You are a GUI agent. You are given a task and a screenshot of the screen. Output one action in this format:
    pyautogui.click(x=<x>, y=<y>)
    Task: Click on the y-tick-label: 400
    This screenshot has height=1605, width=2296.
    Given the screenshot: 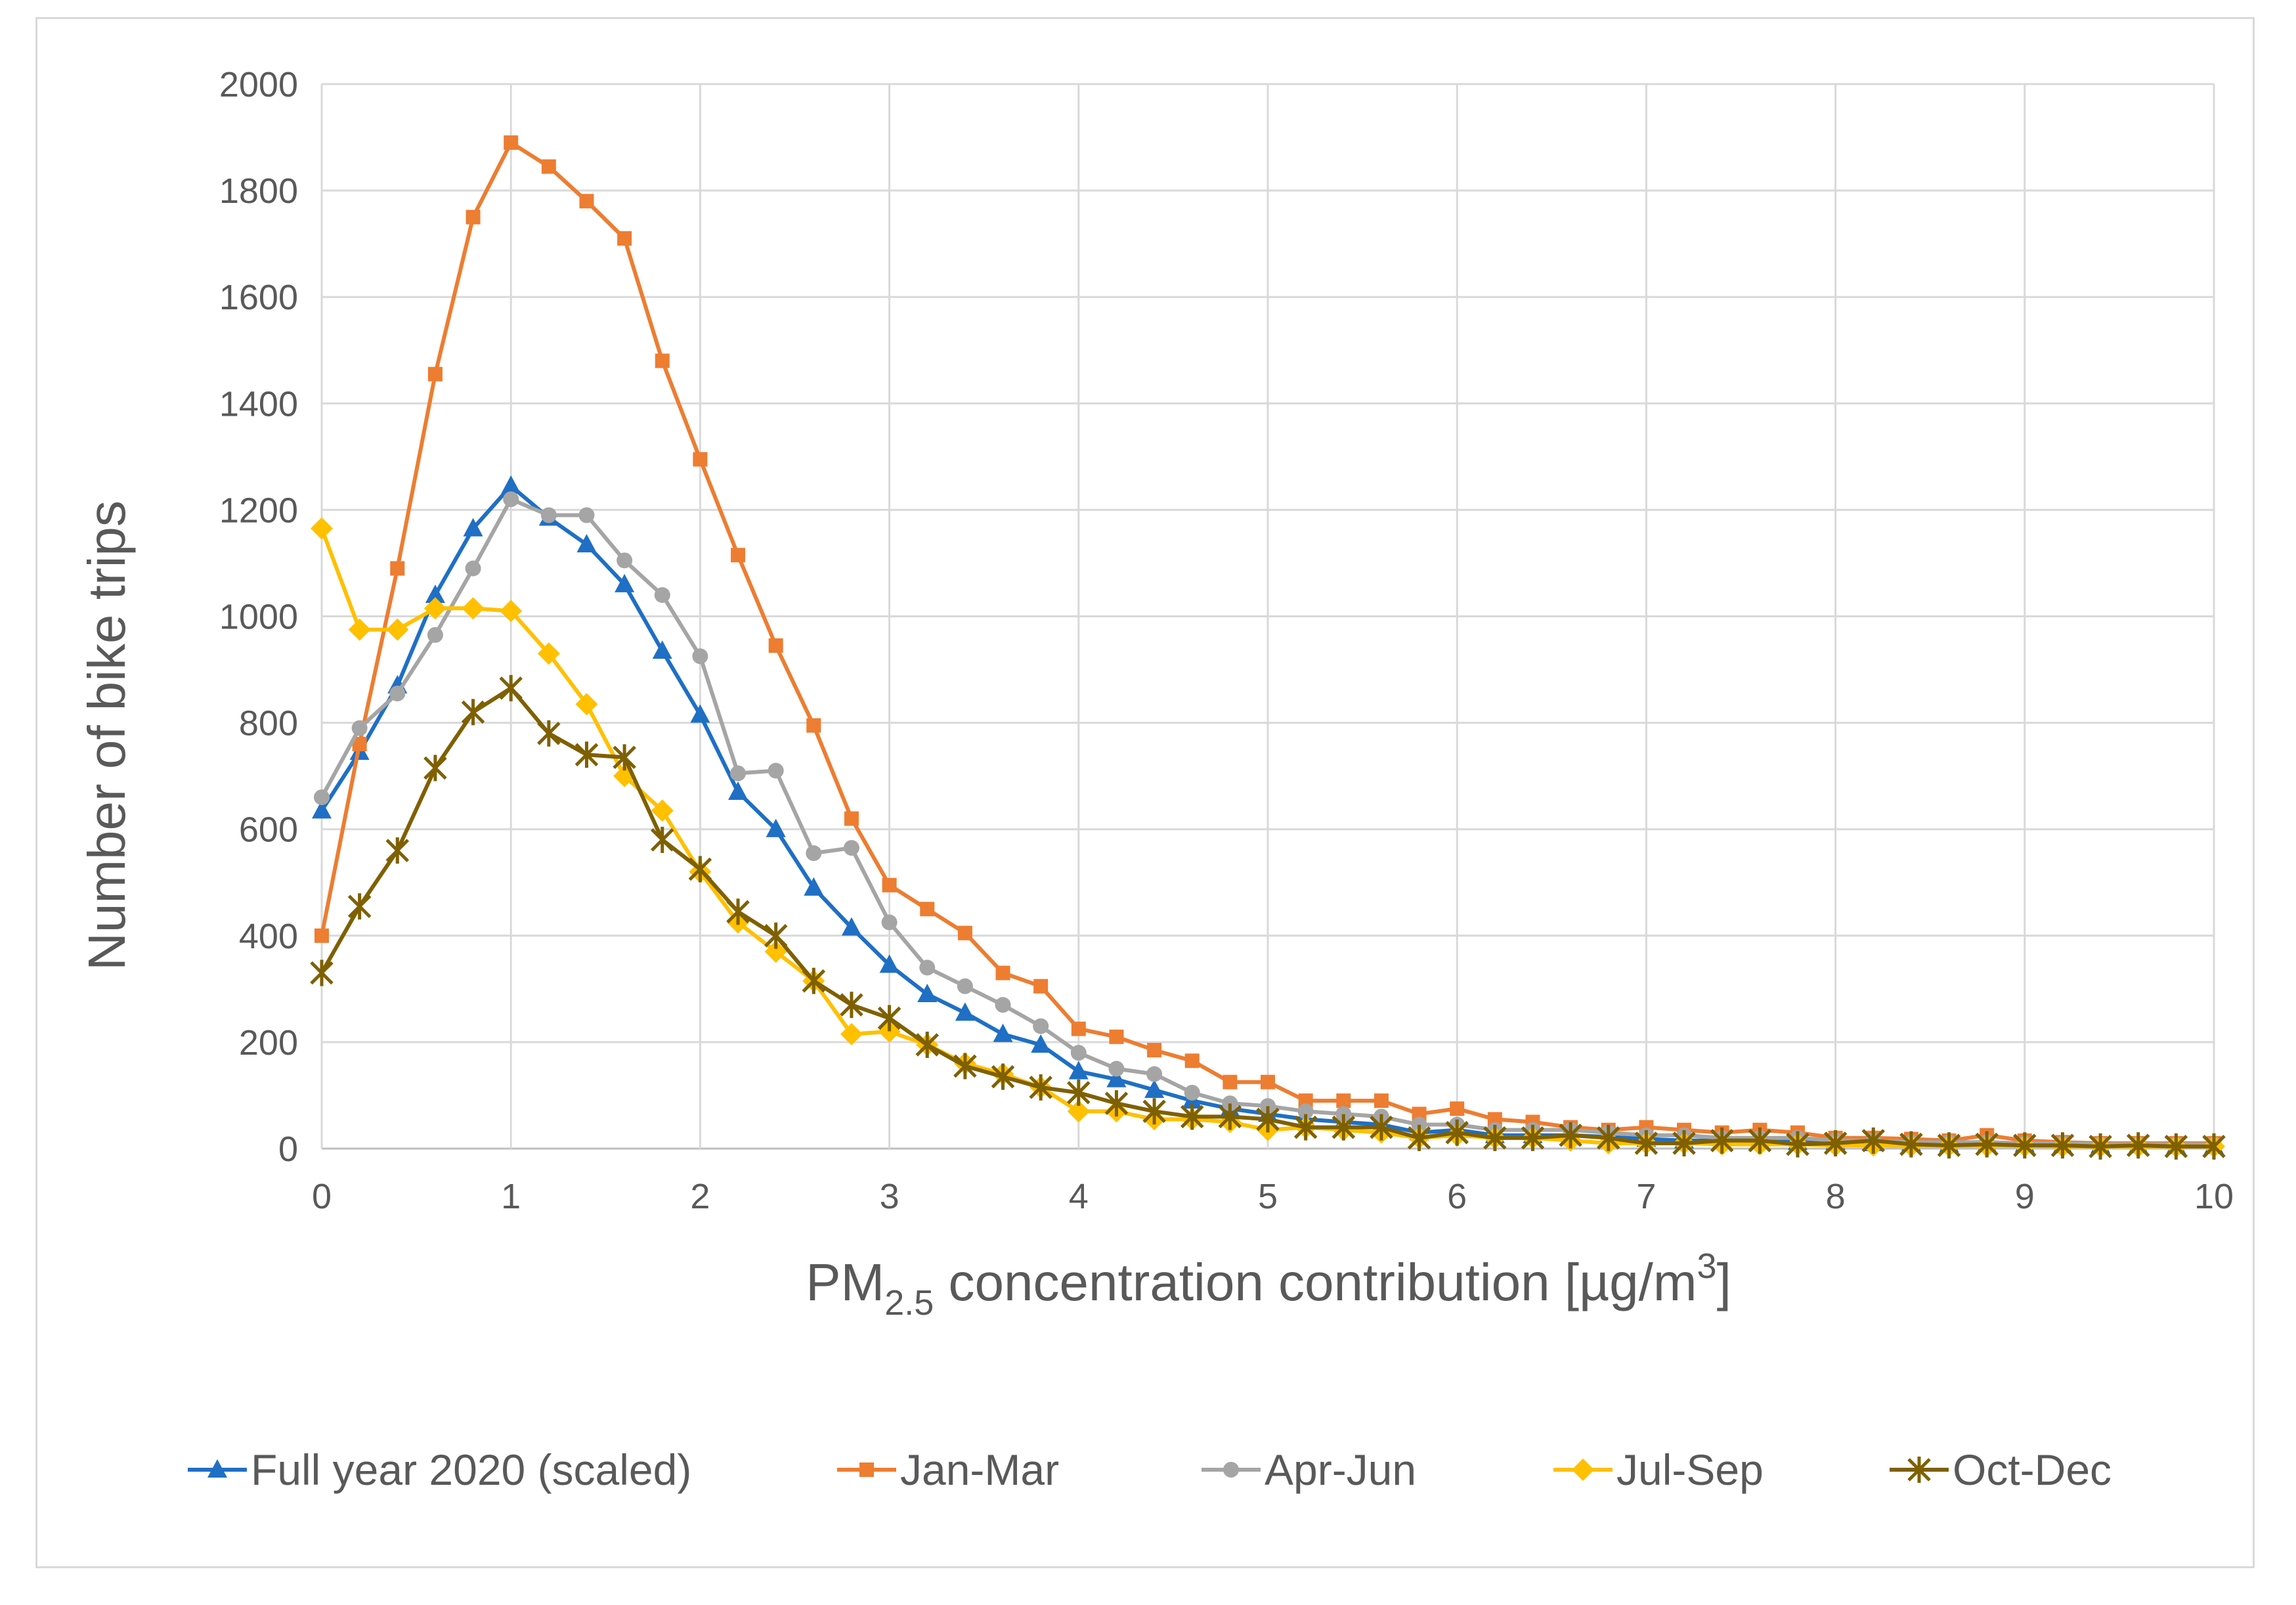 What is the action you would take?
    pyautogui.click(x=268, y=936)
    